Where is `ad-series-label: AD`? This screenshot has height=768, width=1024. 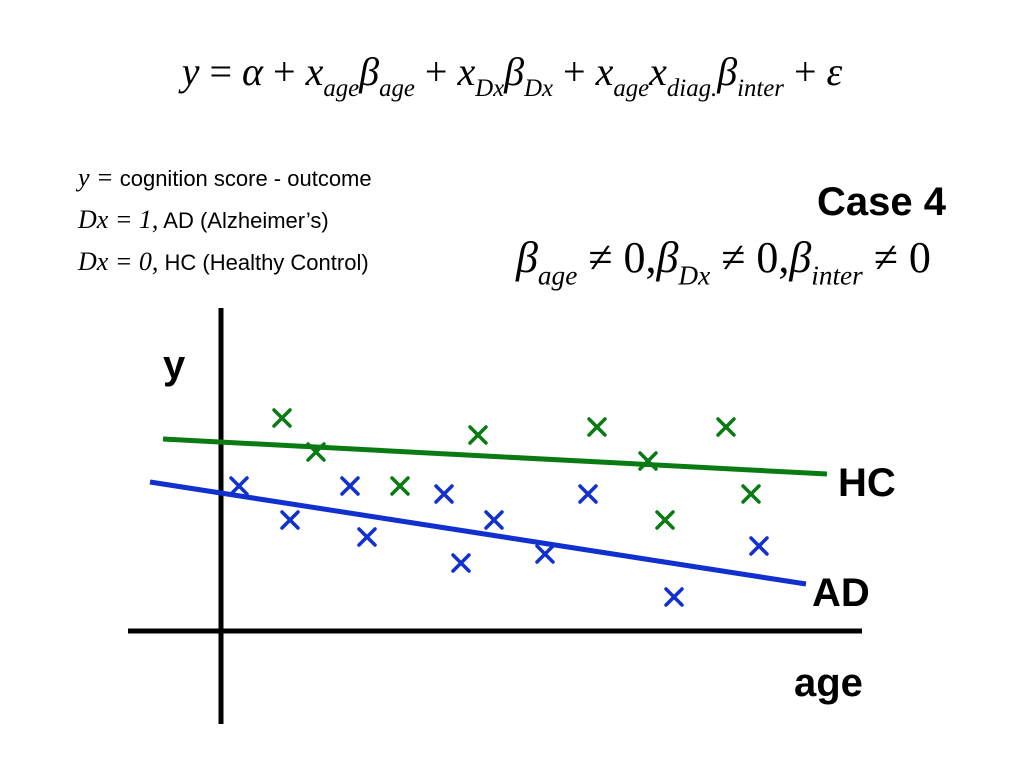 ad-series-label: AD is located at coordinates (841, 593).